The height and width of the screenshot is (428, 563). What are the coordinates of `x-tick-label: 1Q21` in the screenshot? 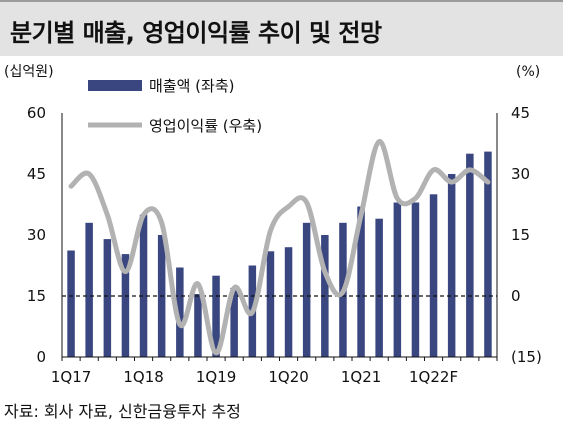 It's located at (361, 377).